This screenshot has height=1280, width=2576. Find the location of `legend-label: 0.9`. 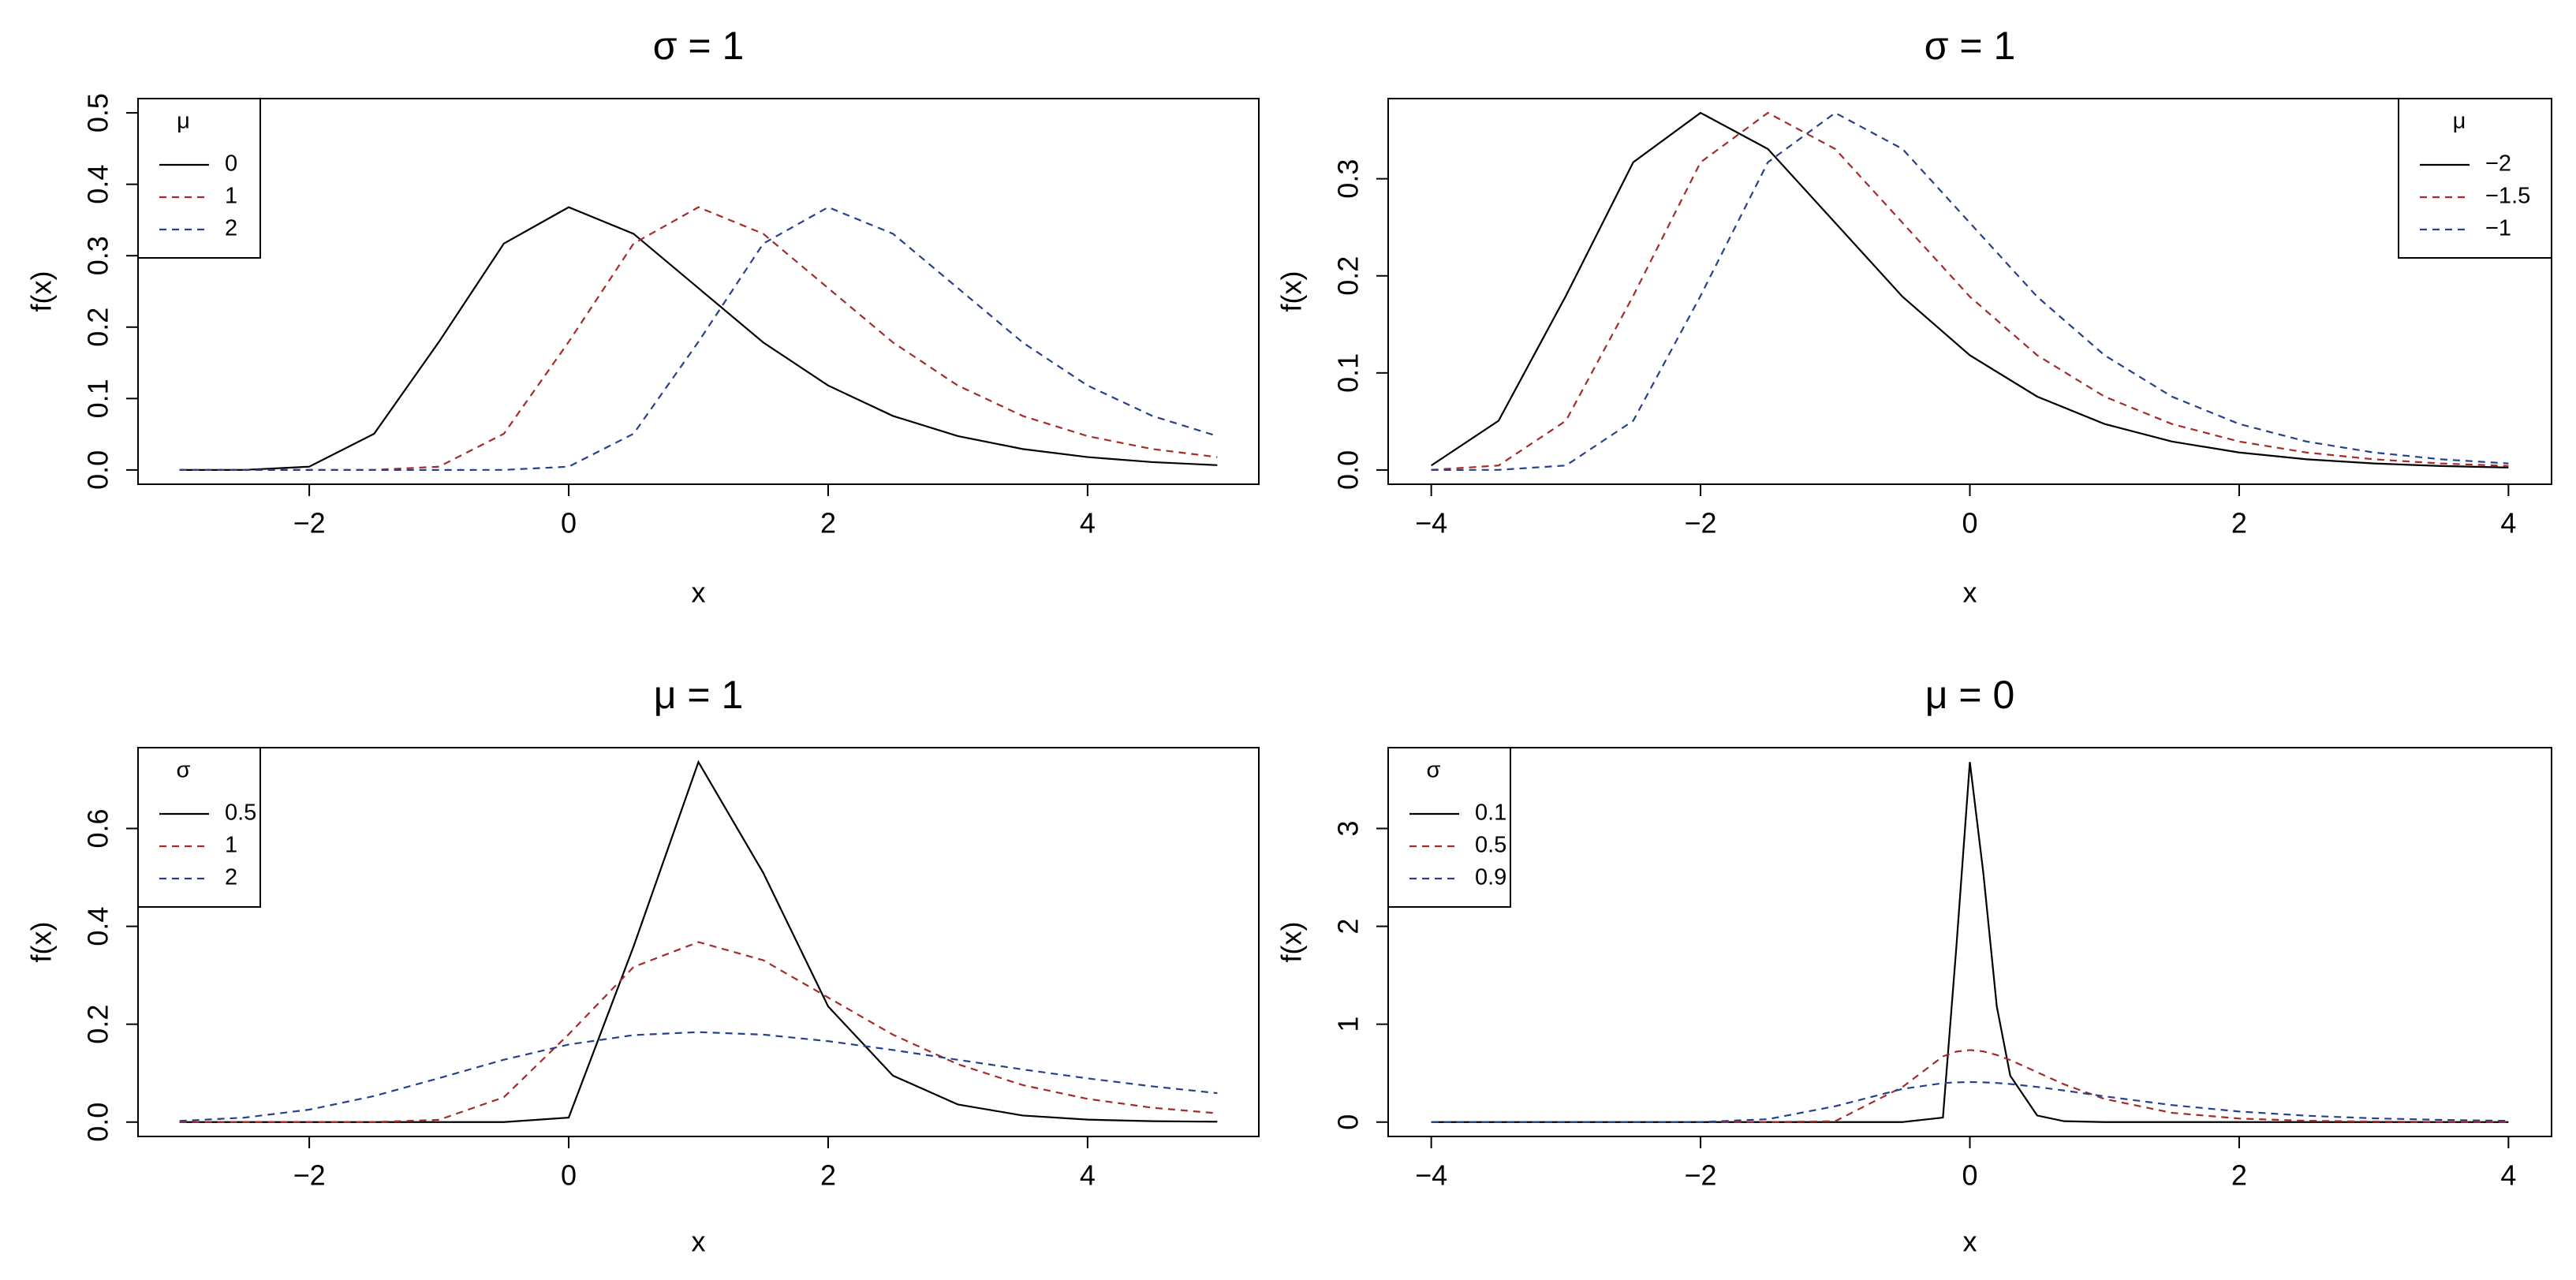

legend-label: 0.9 is located at coordinates (1490, 877).